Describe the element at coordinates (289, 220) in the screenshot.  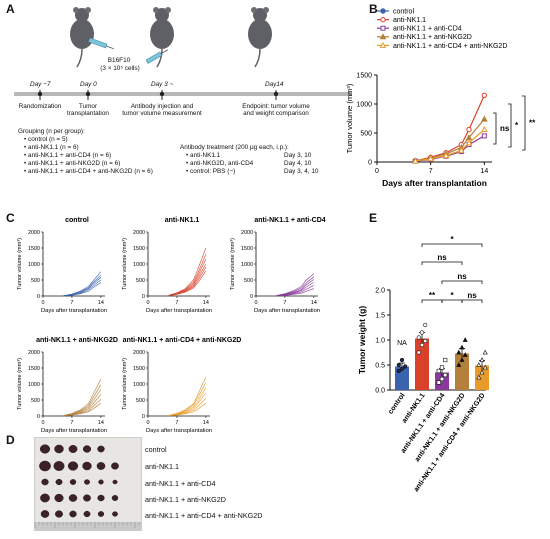
I see `c-subplot-title: anti-NK1.1 + anti-CD4` at that location.